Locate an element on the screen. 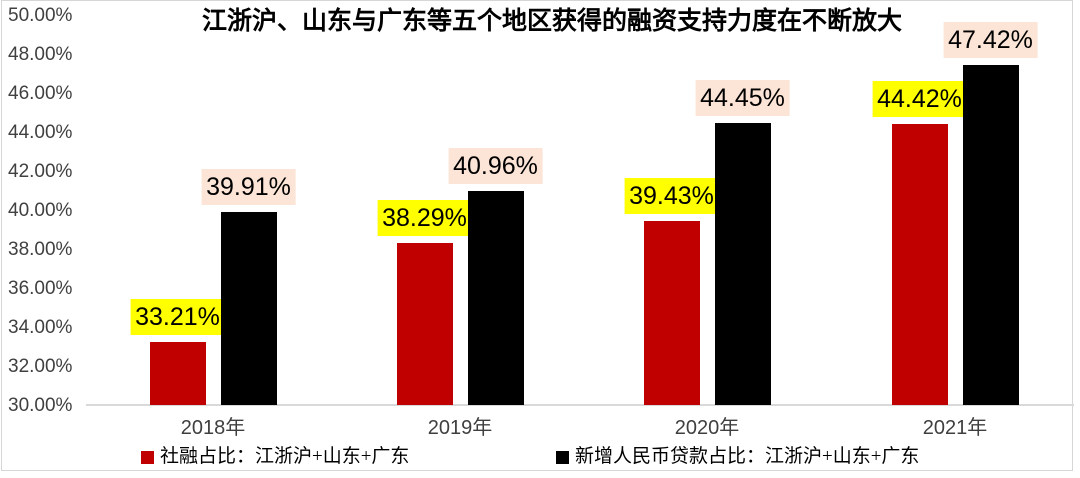 The width and height of the screenshot is (1080, 478). y-axis-tick-label: 40.00% is located at coordinates (40, 210).